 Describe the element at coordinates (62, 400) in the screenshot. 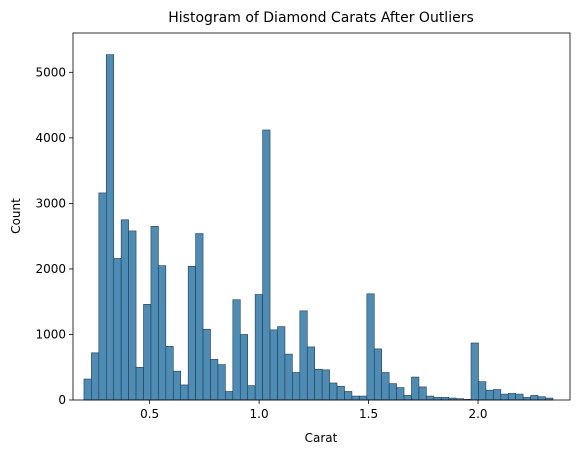

I see `y-tick-label: 0` at that location.